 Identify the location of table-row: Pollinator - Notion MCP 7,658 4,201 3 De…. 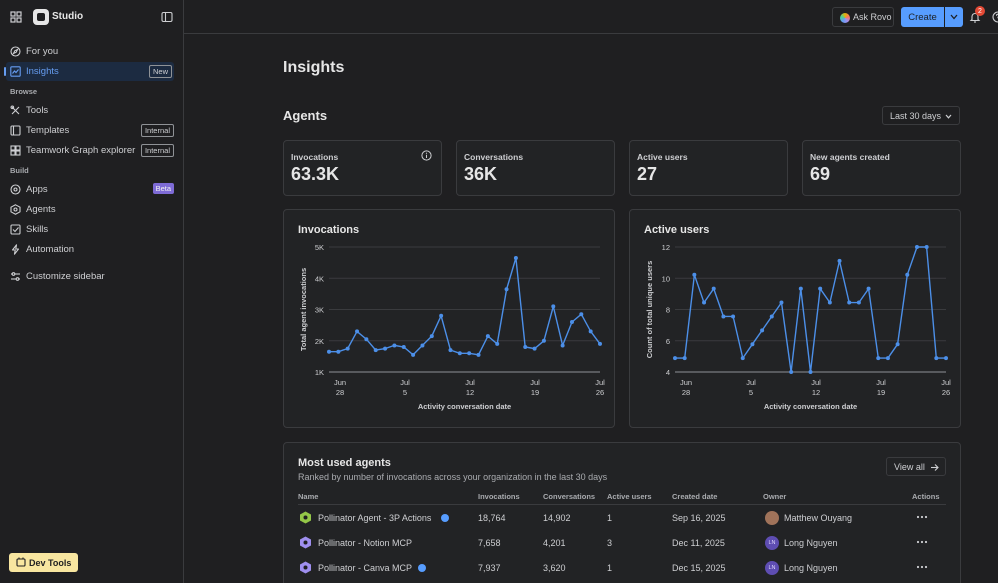
(622, 543).